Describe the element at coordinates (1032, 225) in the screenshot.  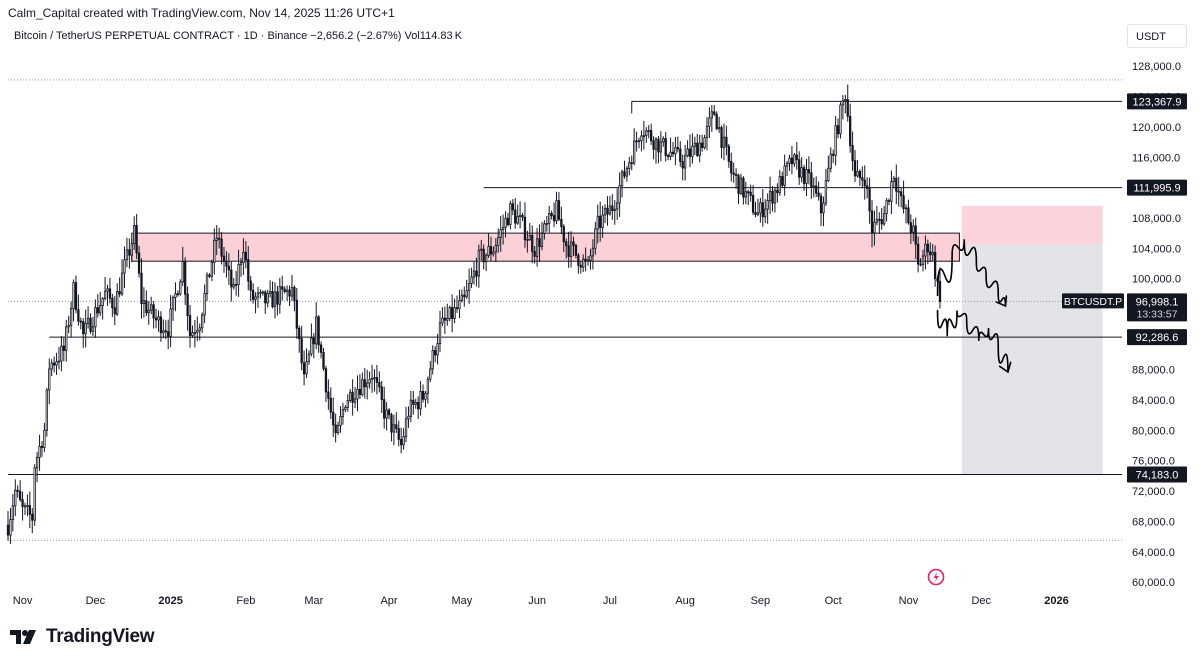
I see `stop-zone` at that location.